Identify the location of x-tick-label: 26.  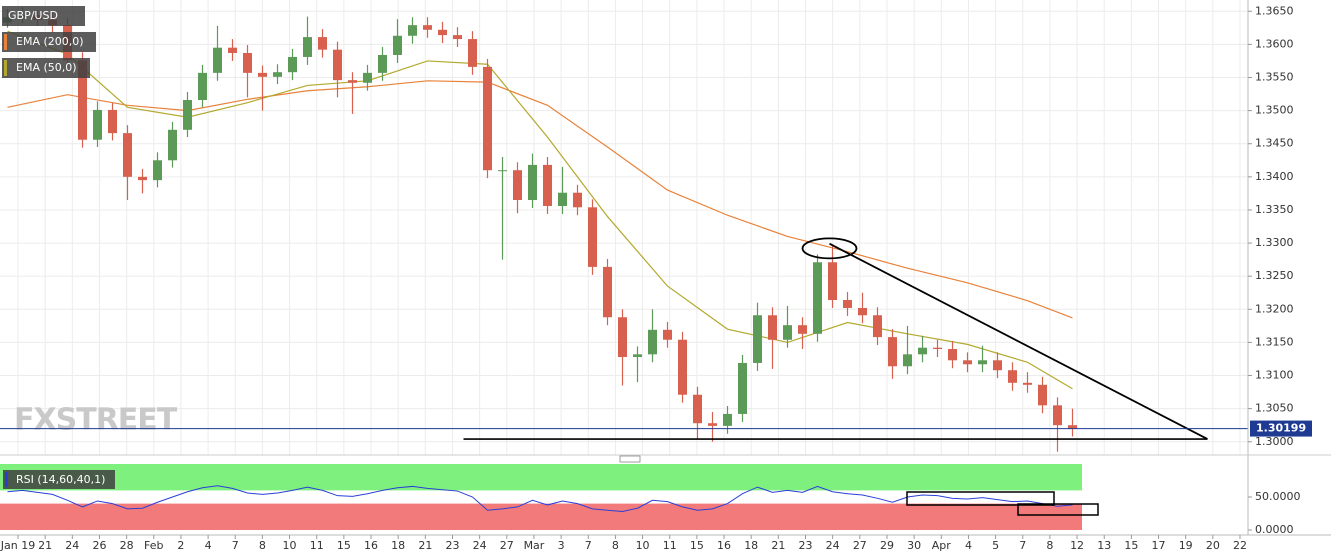
(99, 545).